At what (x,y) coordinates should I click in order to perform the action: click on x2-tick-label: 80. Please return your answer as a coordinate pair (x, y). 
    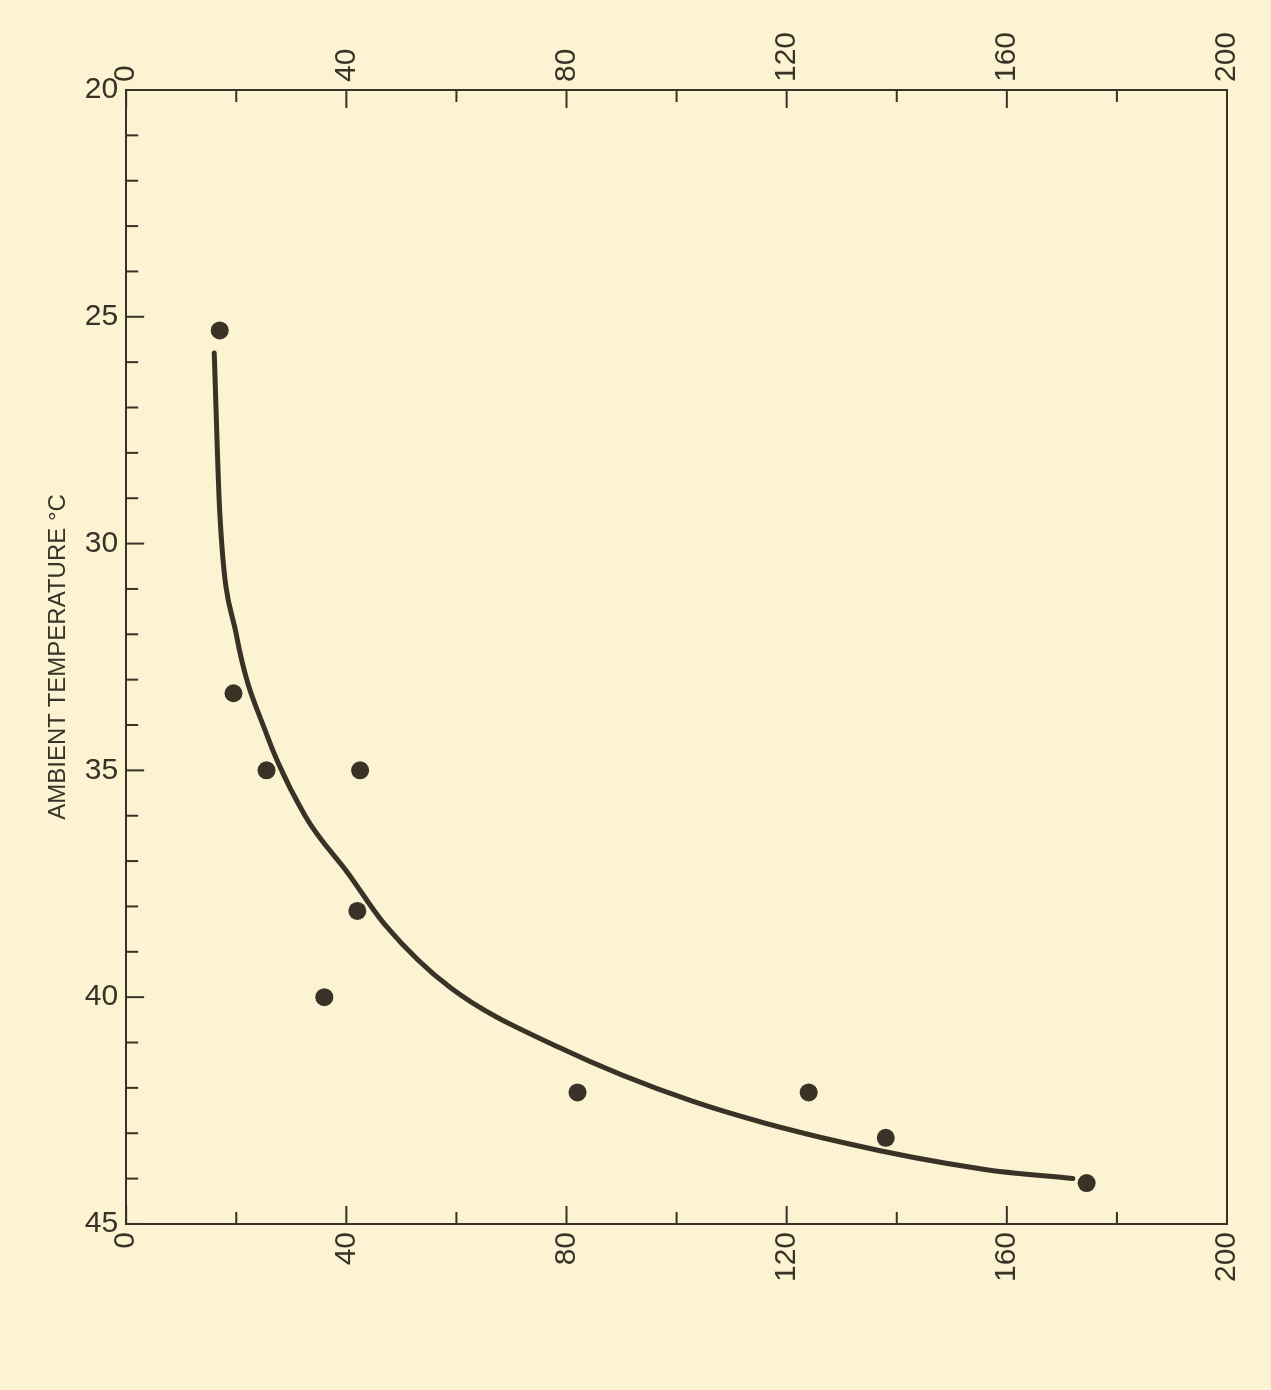
    Looking at the image, I should click on (564, 1248).